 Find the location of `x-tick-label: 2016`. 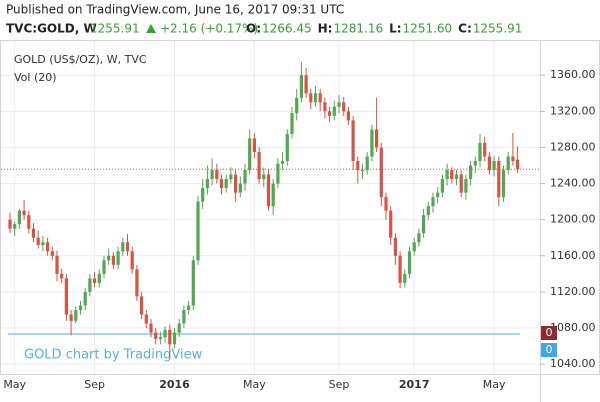

x-tick-label: 2016 is located at coordinates (174, 384).